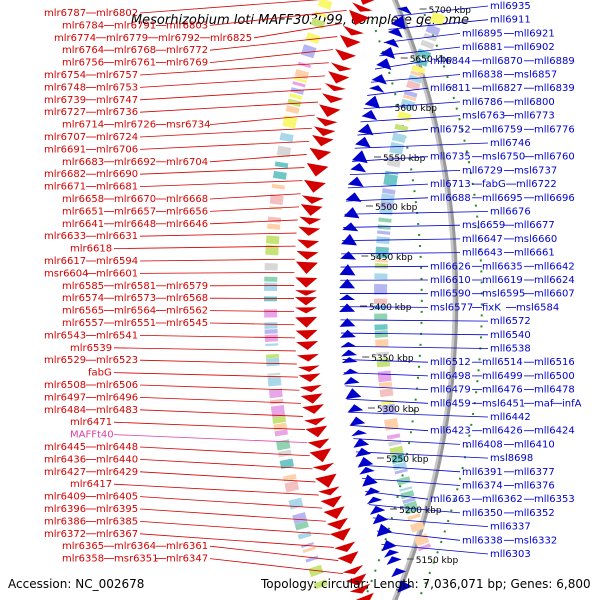 Image resolution: width=600 pixels, height=600 pixels. Describe the element at coordinates (117, 187) in the screenshot. I see `gene-label: mlr6681` at that location.